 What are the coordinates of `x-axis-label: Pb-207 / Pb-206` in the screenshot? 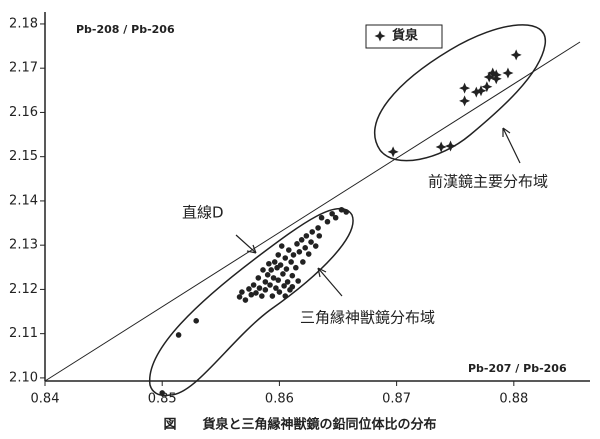 It's located at (517, 368).